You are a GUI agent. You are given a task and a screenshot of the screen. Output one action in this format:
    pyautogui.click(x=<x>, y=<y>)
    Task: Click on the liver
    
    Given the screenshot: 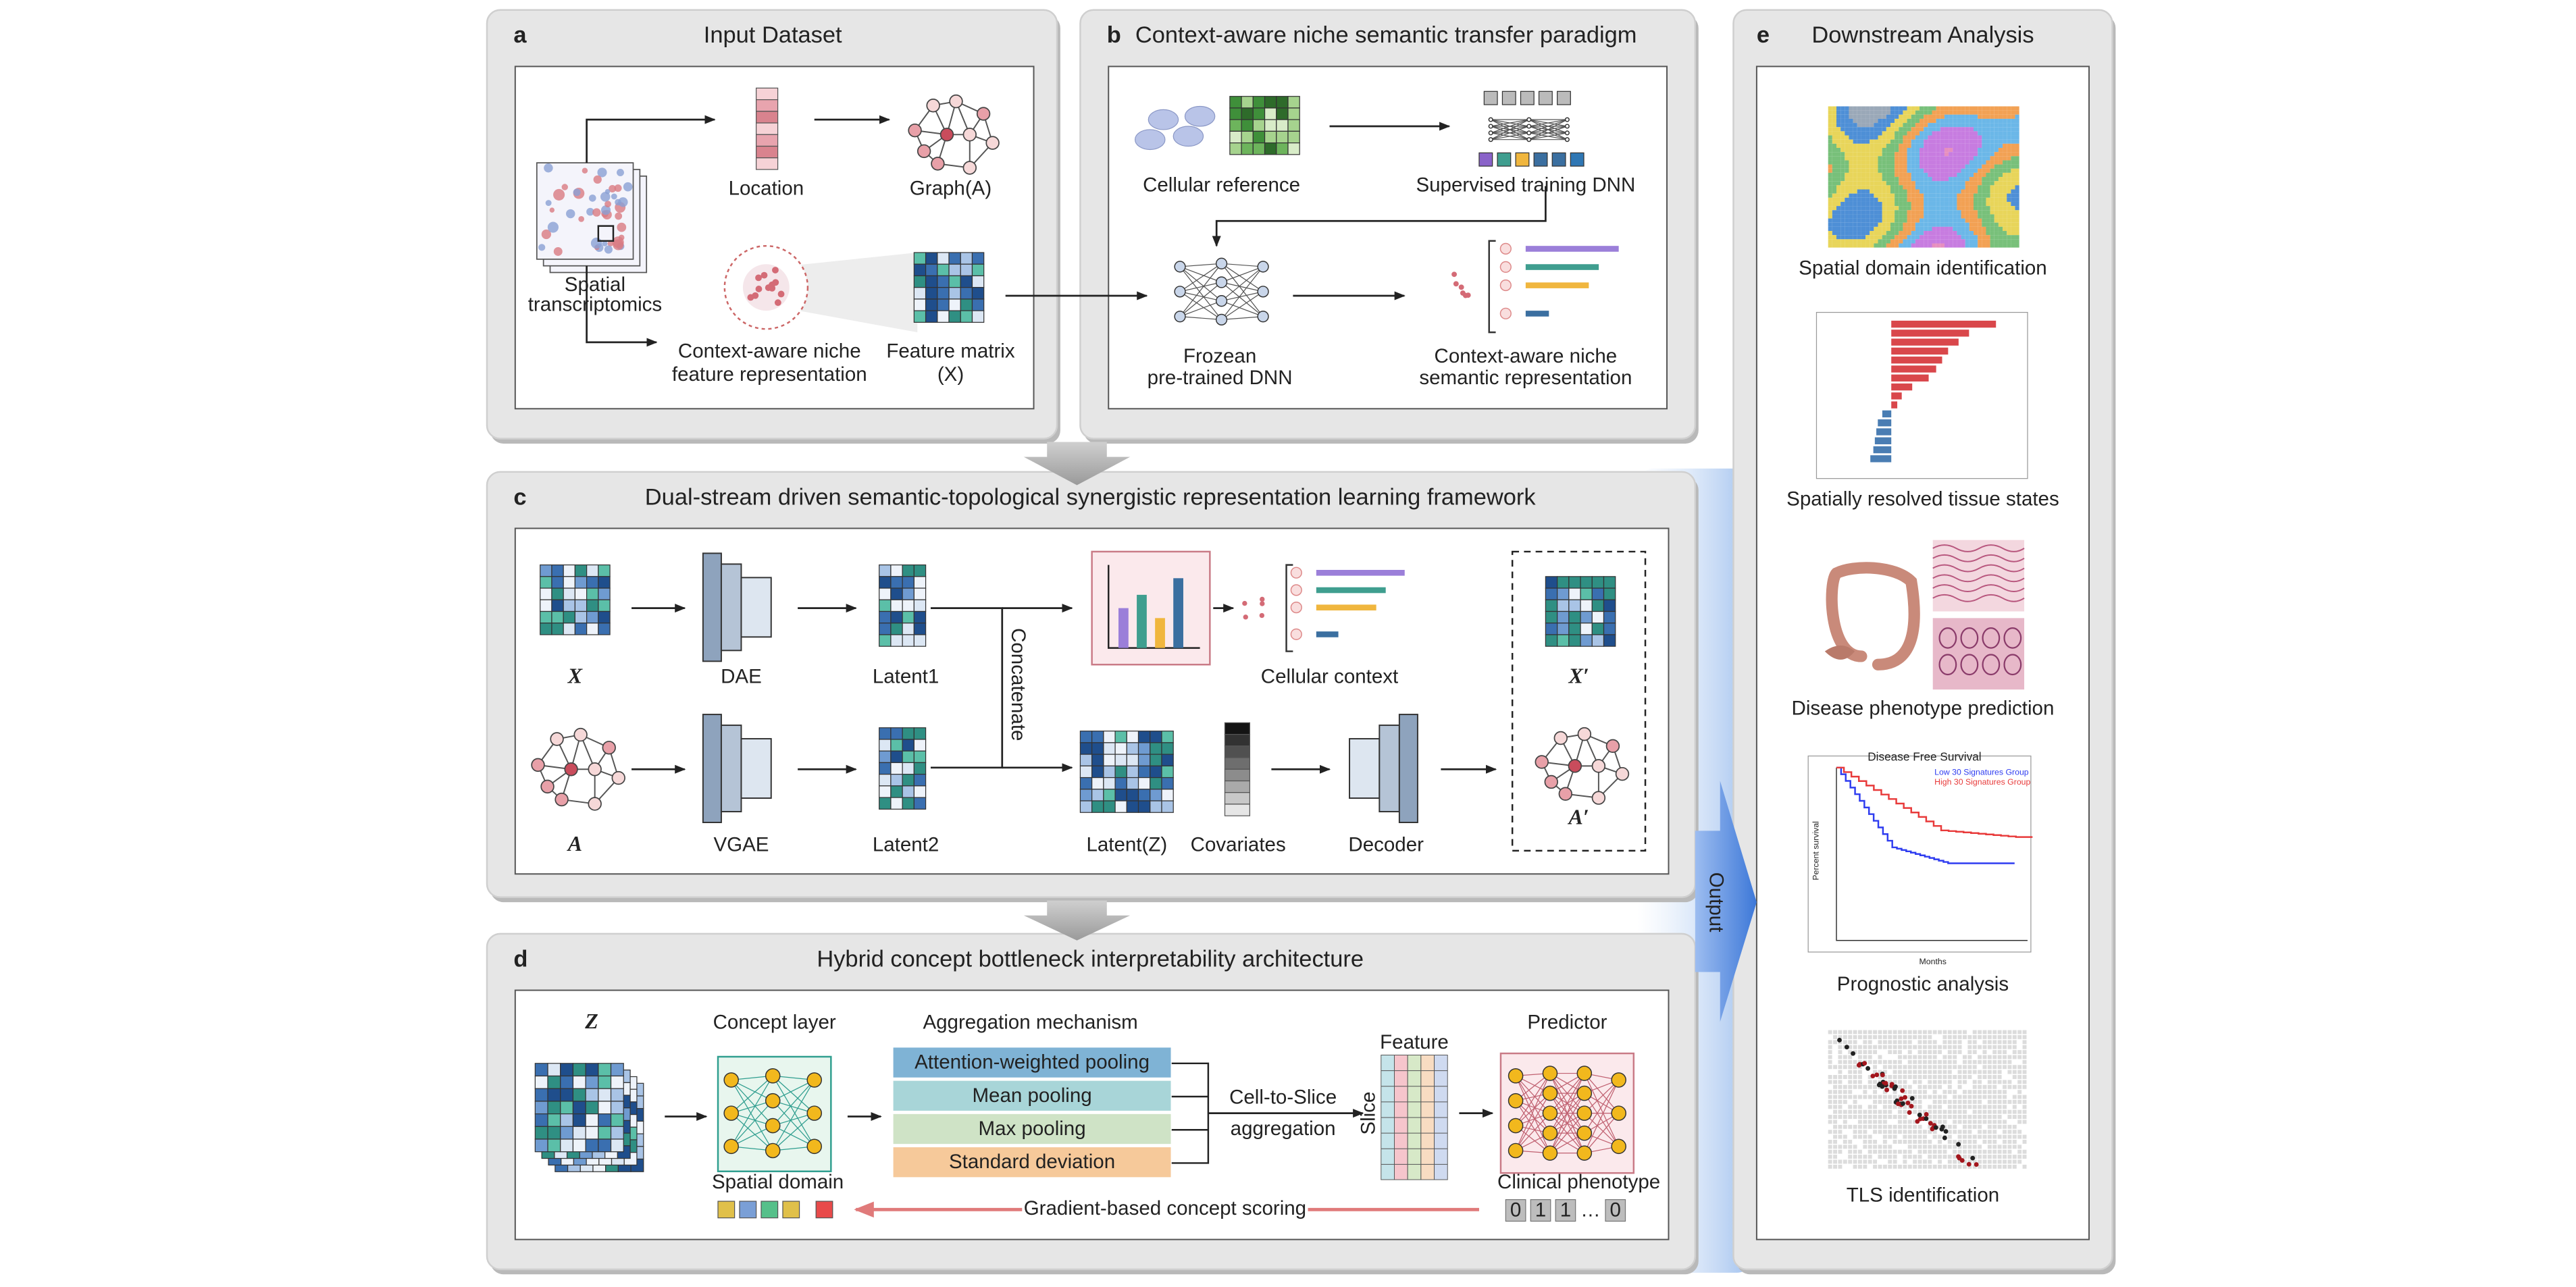 What is the action you would take?
    pyautogui.click(x=1839, y=652)
    